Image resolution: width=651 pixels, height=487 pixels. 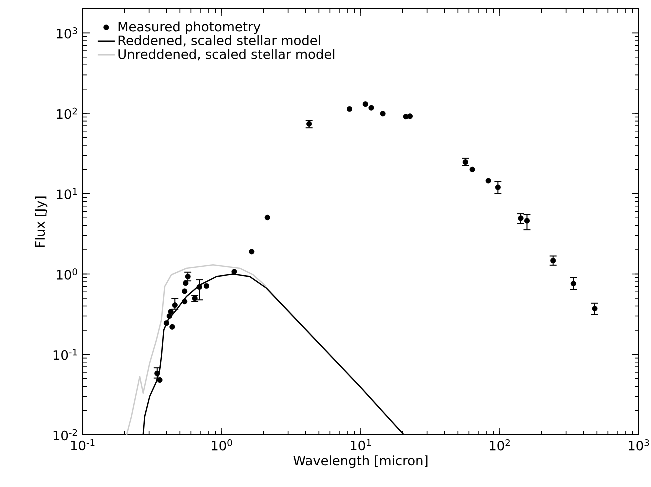 What do you see at coordinates (361, 462) in the screenshot?
I see `x-axis-title: Wavelength [micron]` at bounding box center [361, 462].